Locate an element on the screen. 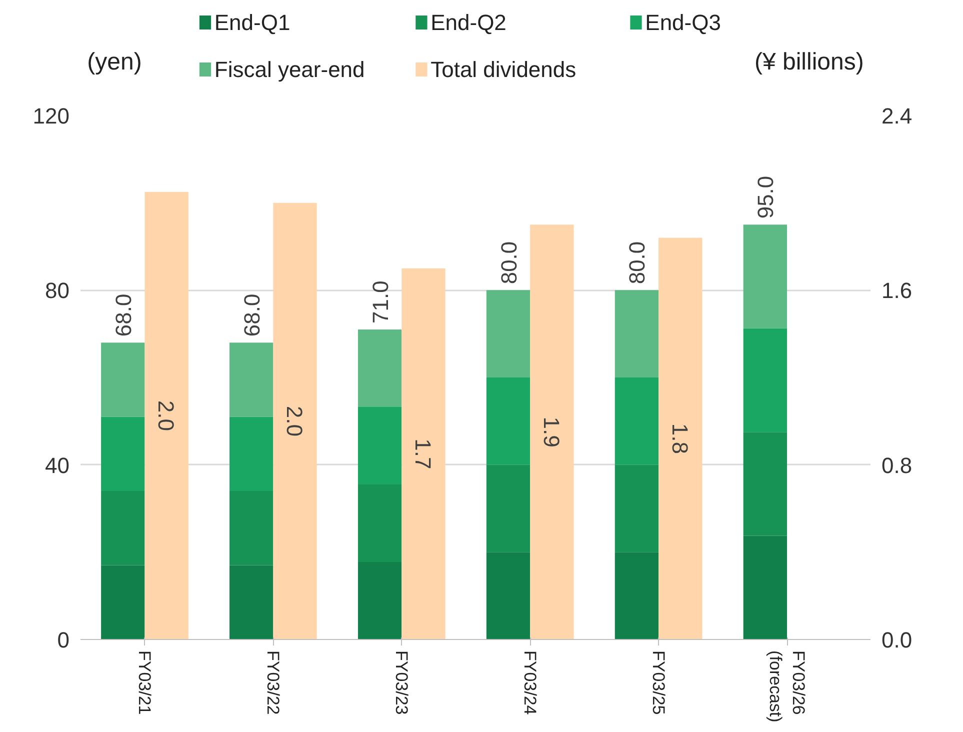 This screenshot has height=732, width=963. y-tick-label: 80 is located at coordinates (57, 291).